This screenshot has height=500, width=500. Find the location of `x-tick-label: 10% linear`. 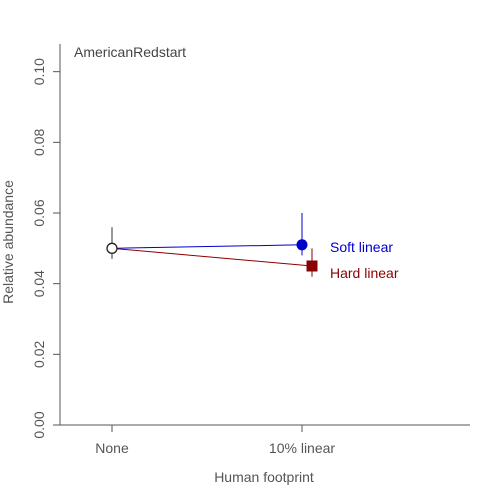

x-tick-label: 10% linear is located at coordinates (302, 448).